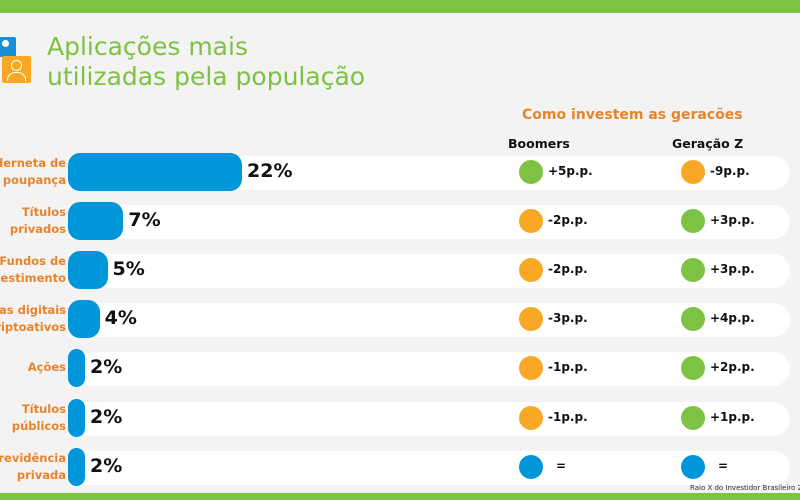  Describe the element at coordinates (568, 318) in the screenshot. I see `boomers-change: -3p.p.` at that location.